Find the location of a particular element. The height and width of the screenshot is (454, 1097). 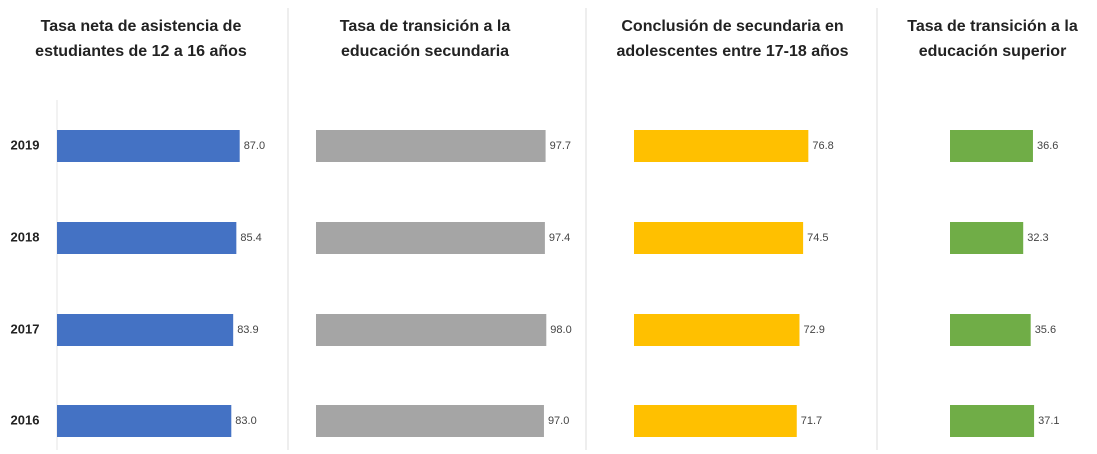

y-tick-label: 2016 is located at coordinates (25, 419).